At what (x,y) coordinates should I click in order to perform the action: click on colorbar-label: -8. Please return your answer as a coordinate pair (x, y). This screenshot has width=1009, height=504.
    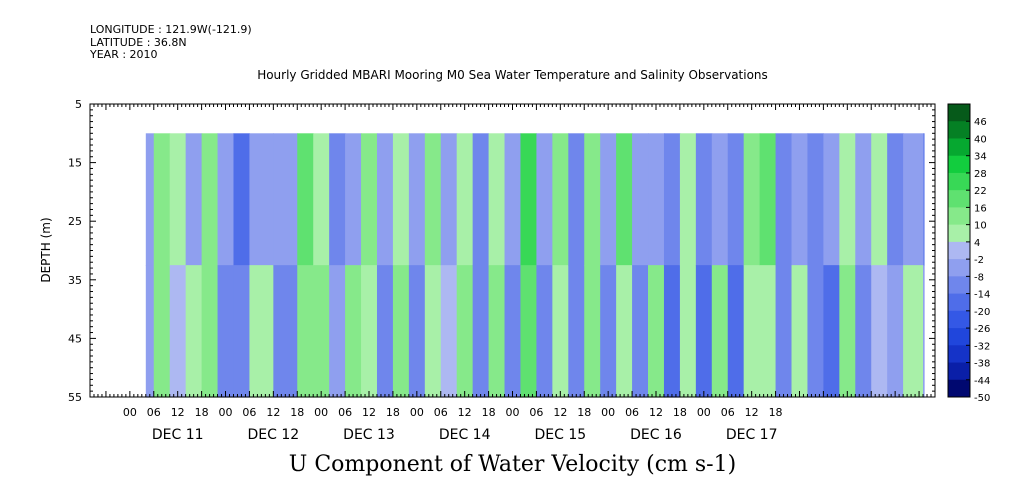
    Looking at the image, I should click on (979, 277).